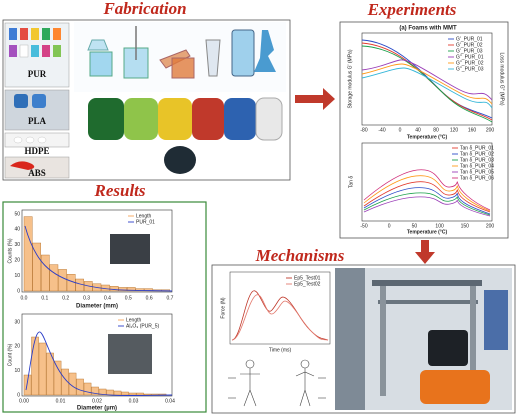  Describe the element at coordinates (470, 69) in the screenshot. I see `legend-label: G''_PUR_03` at that location.